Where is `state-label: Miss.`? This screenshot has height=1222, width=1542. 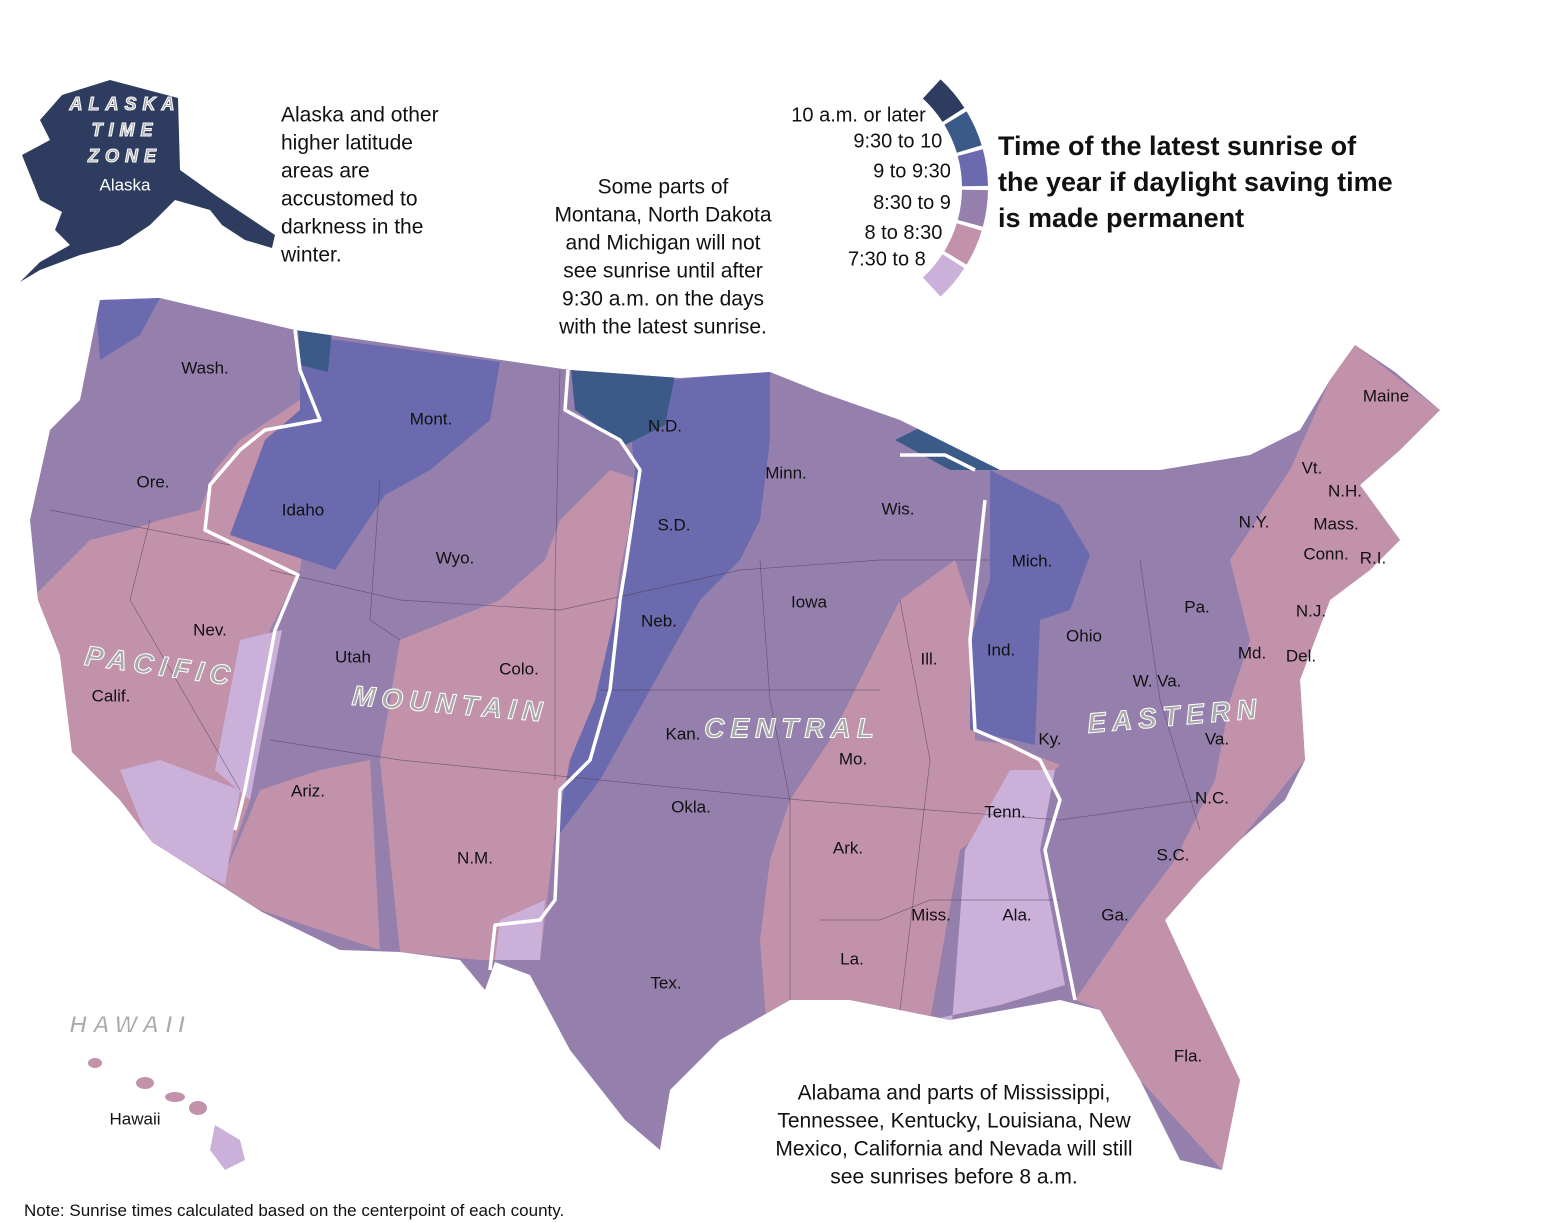 state-label: Miss. is located at coordinates (931, 914).